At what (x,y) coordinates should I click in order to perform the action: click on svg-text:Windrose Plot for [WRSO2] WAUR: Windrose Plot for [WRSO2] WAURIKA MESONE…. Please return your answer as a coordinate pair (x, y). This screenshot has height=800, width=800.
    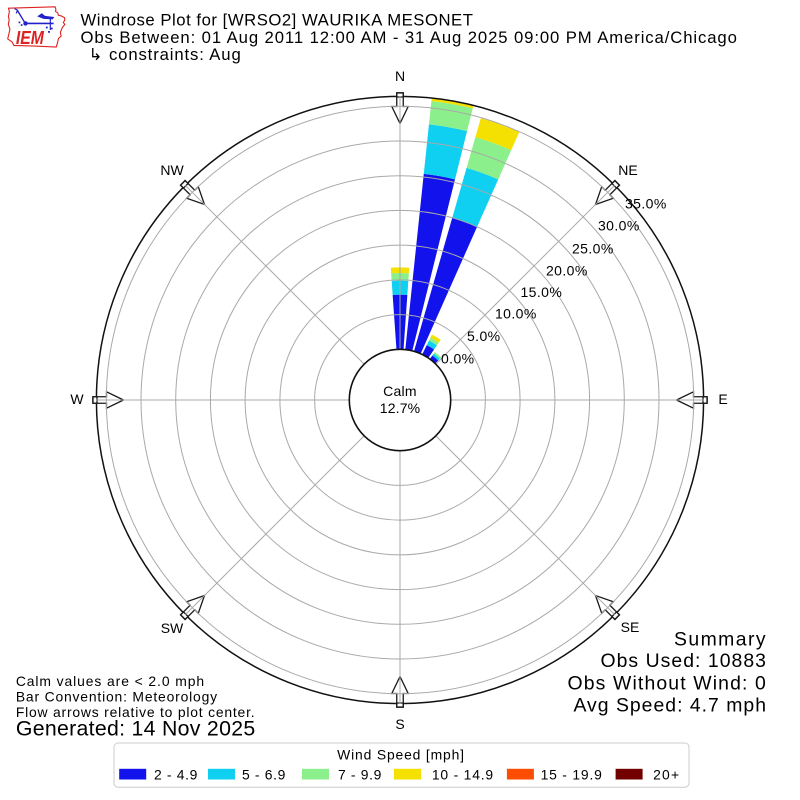
    Looking at the image, I should click on (277, 20).